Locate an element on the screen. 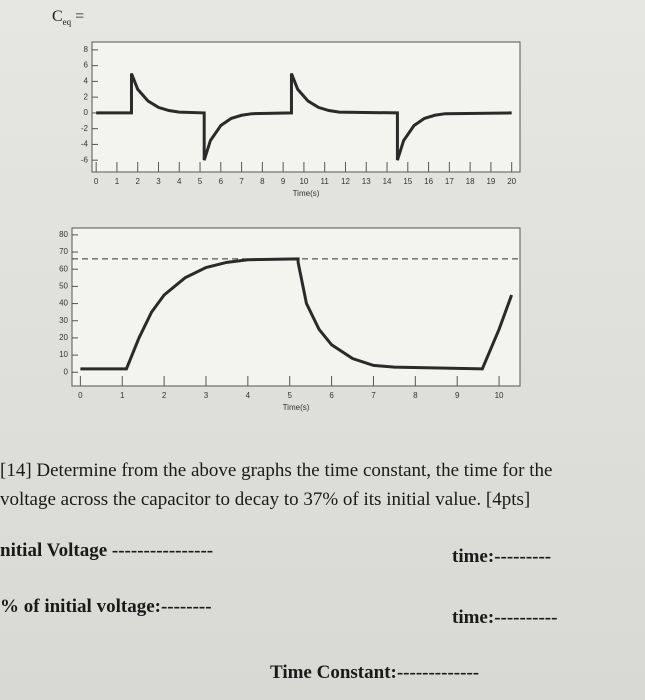 This screenshot has height=700, width=645. x-tick-label: 20 is located at coordinates (511, 181).